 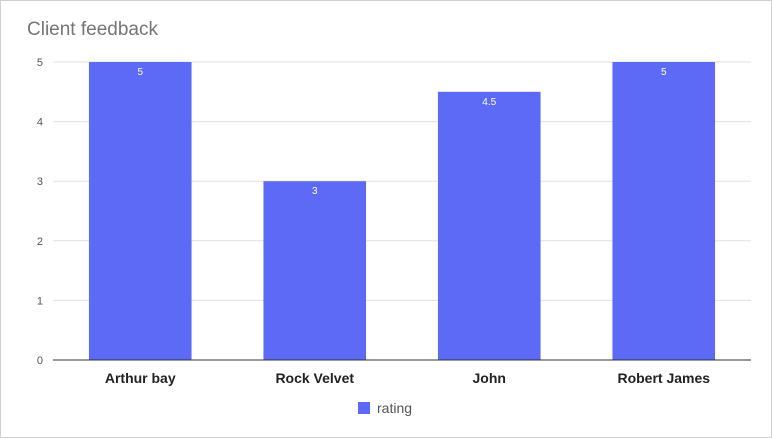 What do you see at coordinates (40, 63) in the screenshot?
I see `y-tick-label: 5` at bounding box center [40, 63].